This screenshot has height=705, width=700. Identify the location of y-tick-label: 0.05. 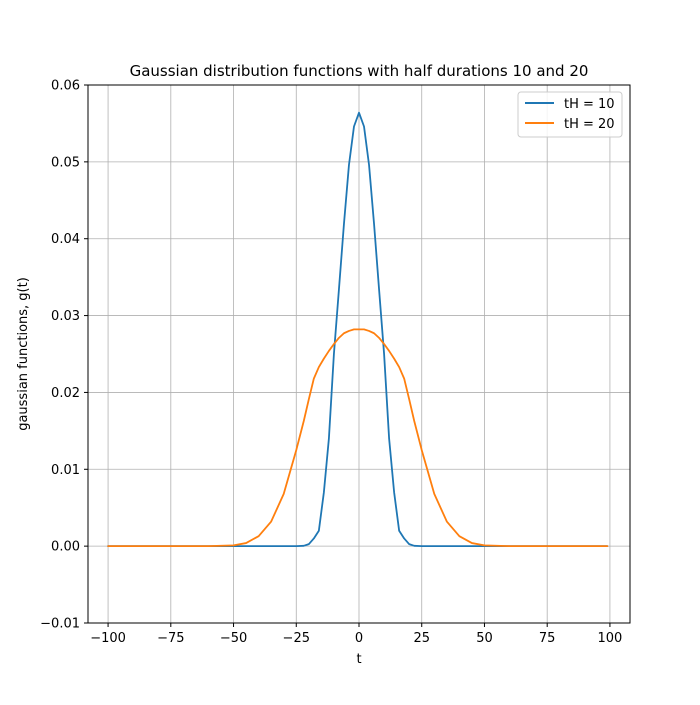
(65, 162).